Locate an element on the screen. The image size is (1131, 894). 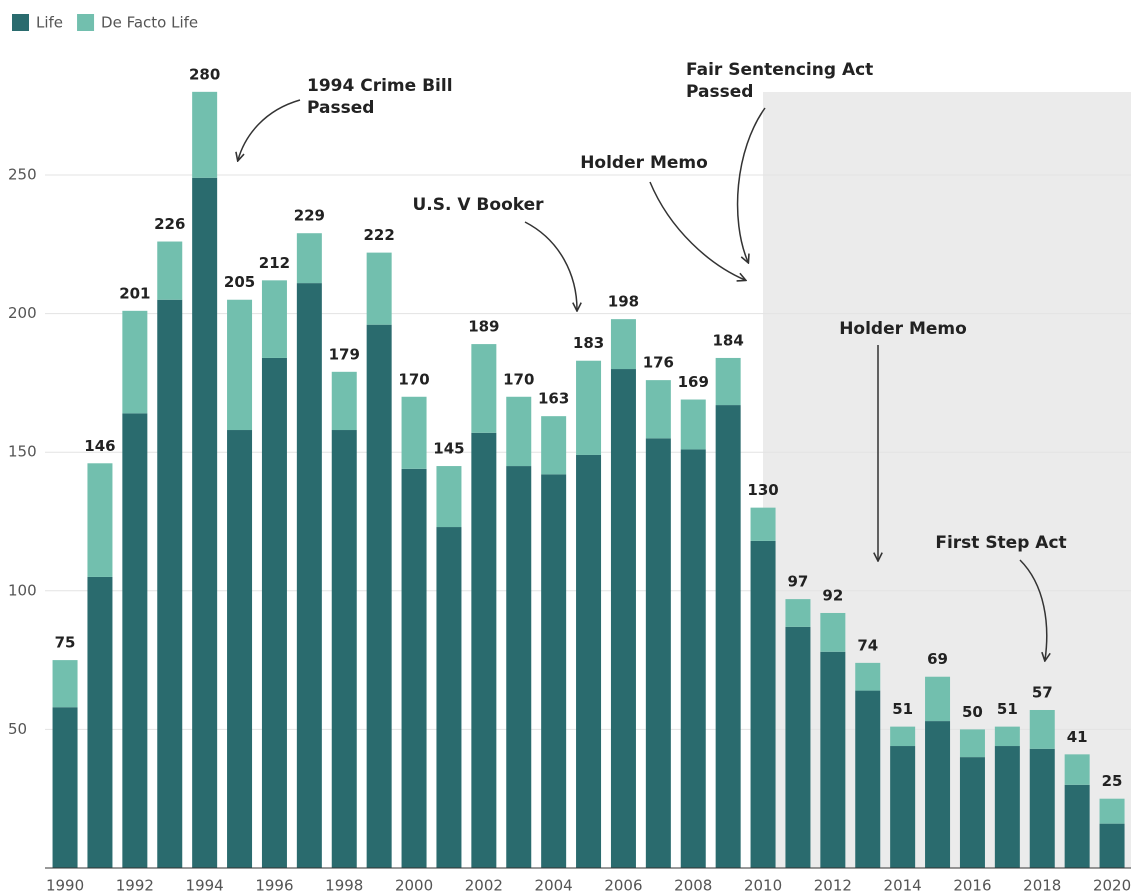
x-tick-label: 2000 is located at coordinates (414, 885).